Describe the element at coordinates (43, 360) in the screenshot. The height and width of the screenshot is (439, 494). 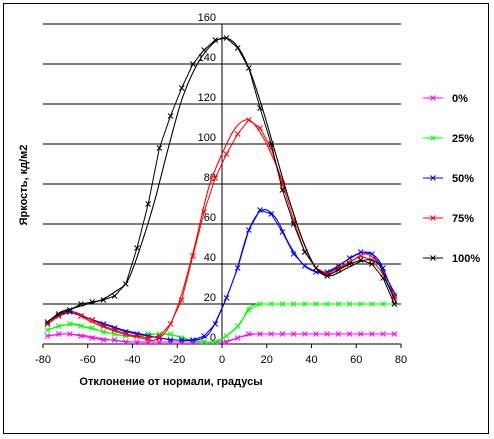
I see `x-tick-label: -80` at that location.